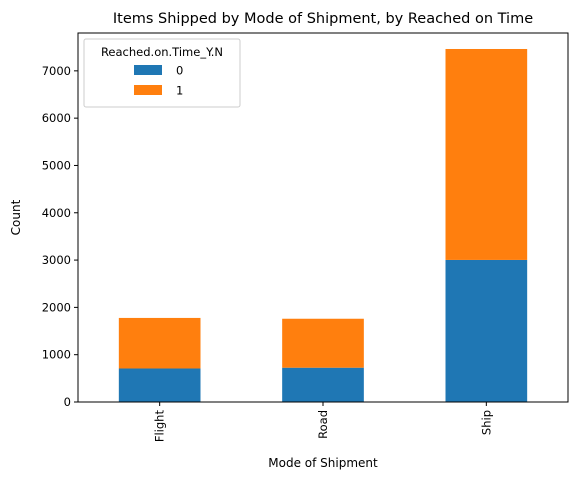 This screenshot has height=480, width=580. What do you see at coordinates (179, 91) in the screenshot?
I see `legend-label-1: 1` at bounding box center [179, 91].